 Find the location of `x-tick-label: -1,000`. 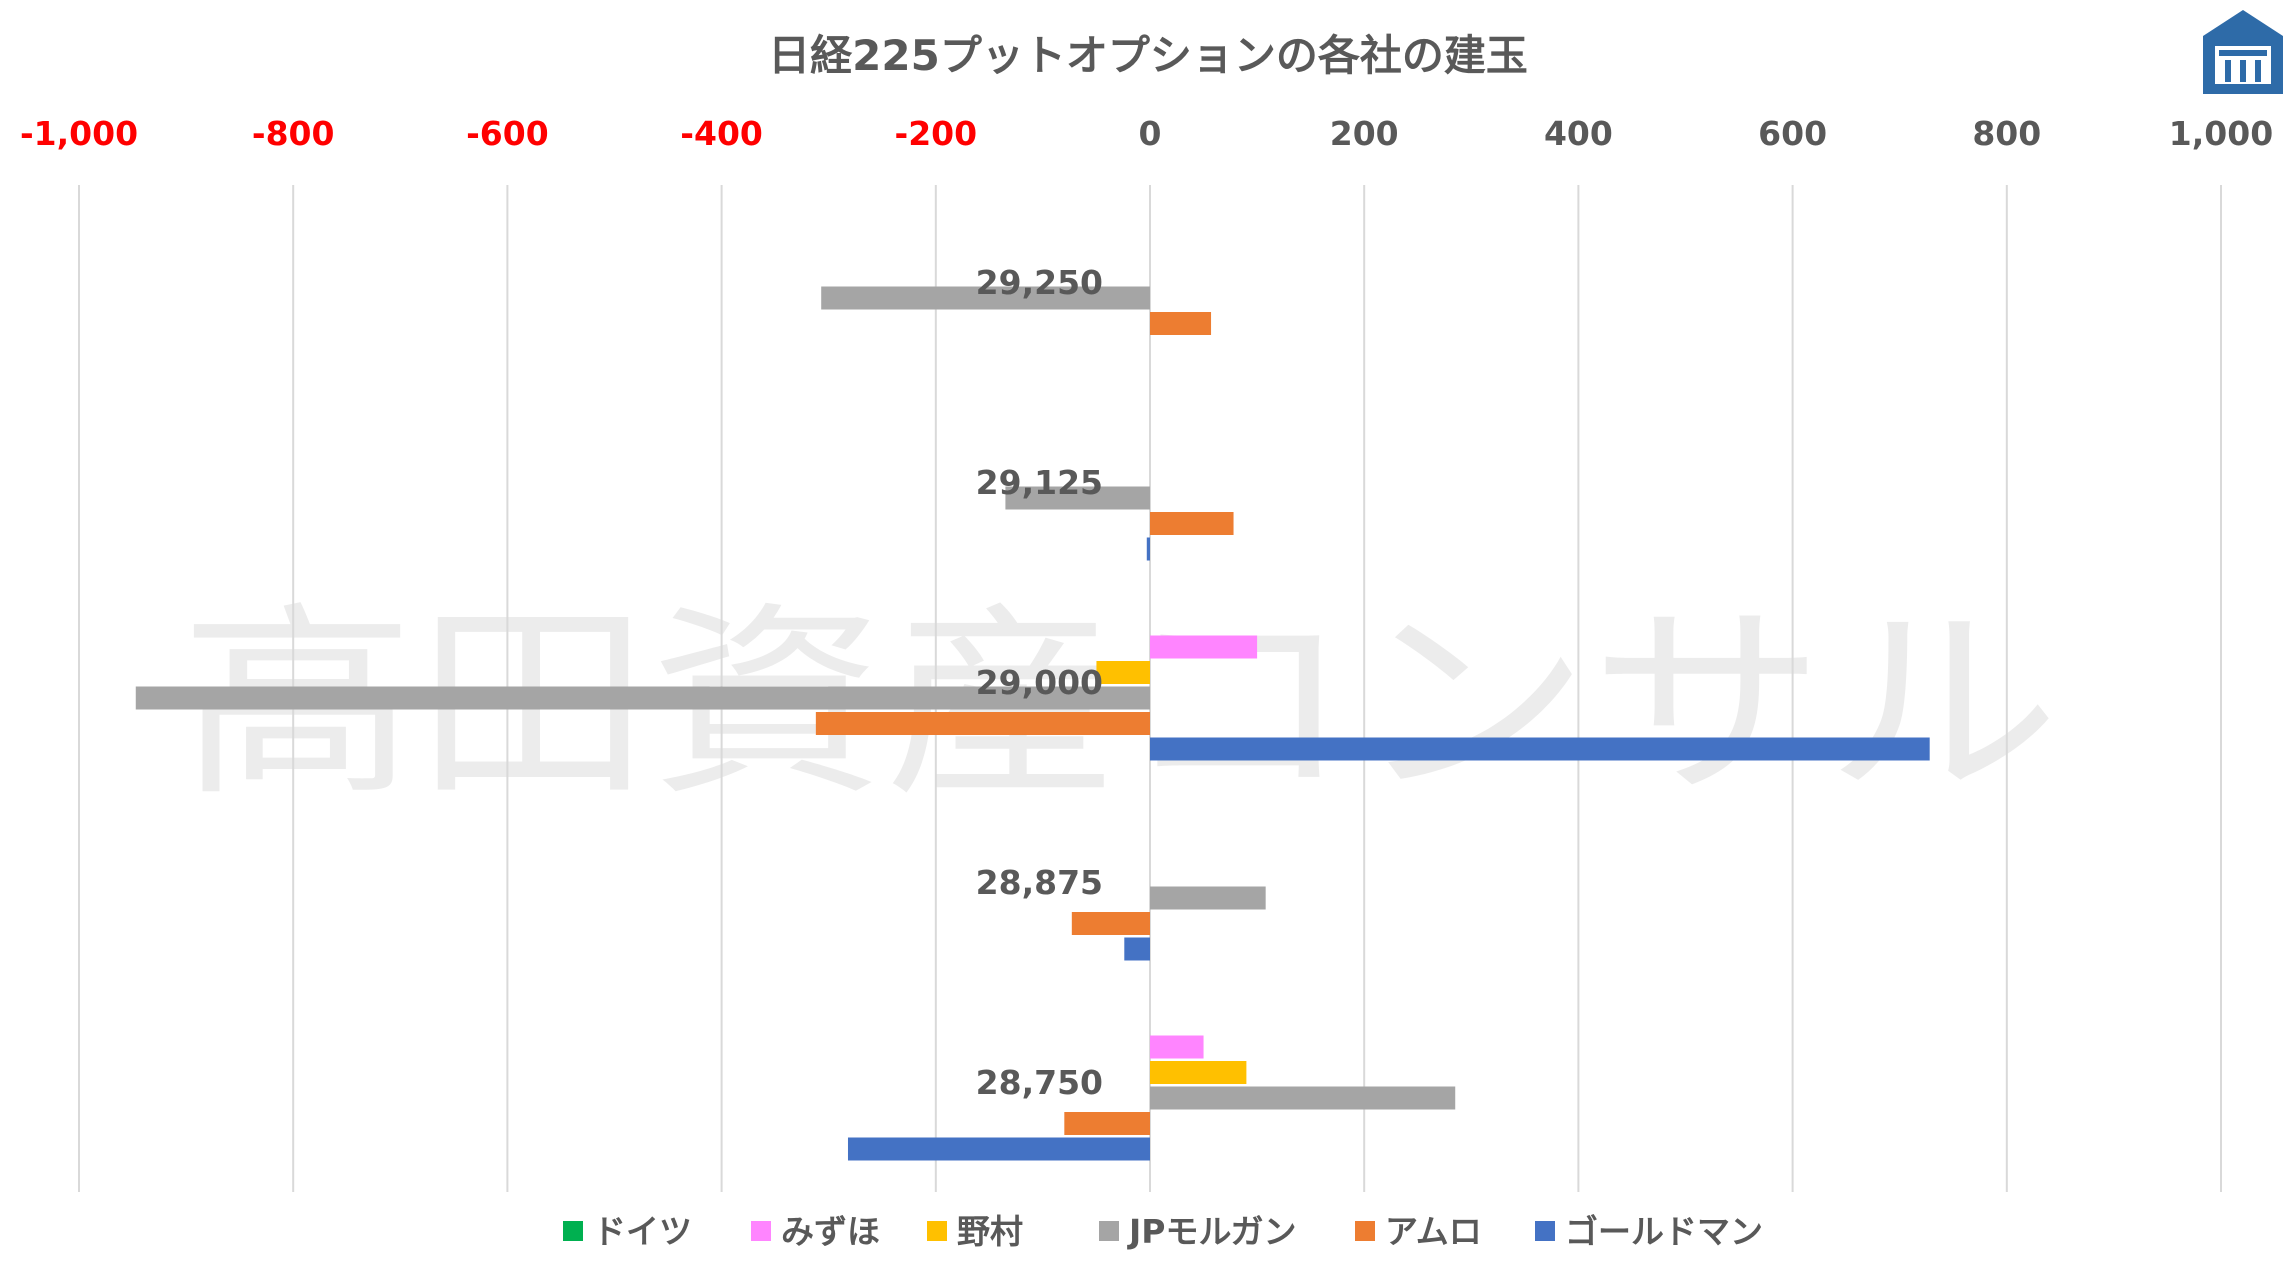

x-tick-label: -1,000 is located at coordinates (79, 133).